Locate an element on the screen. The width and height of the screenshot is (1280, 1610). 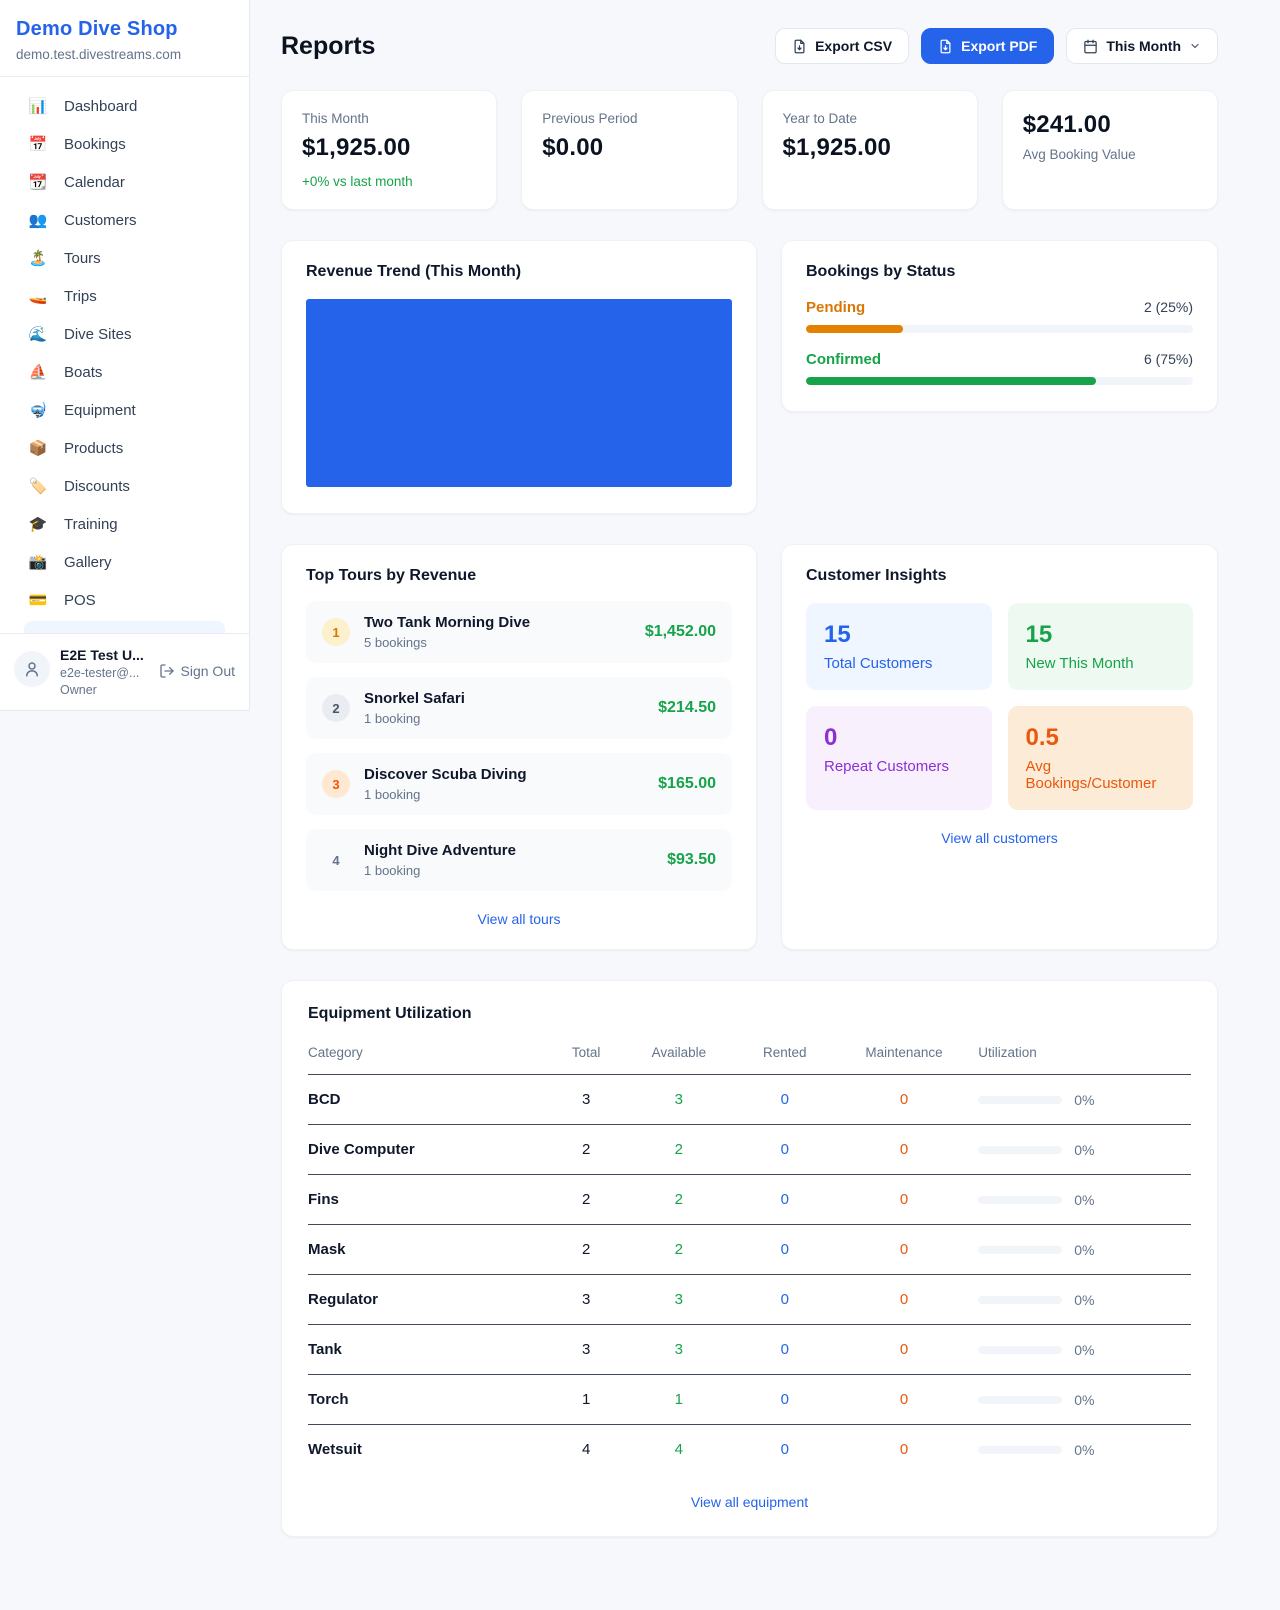
table-row: Torch 1 1 0 0 0% is located at coordinates (749, 1399).